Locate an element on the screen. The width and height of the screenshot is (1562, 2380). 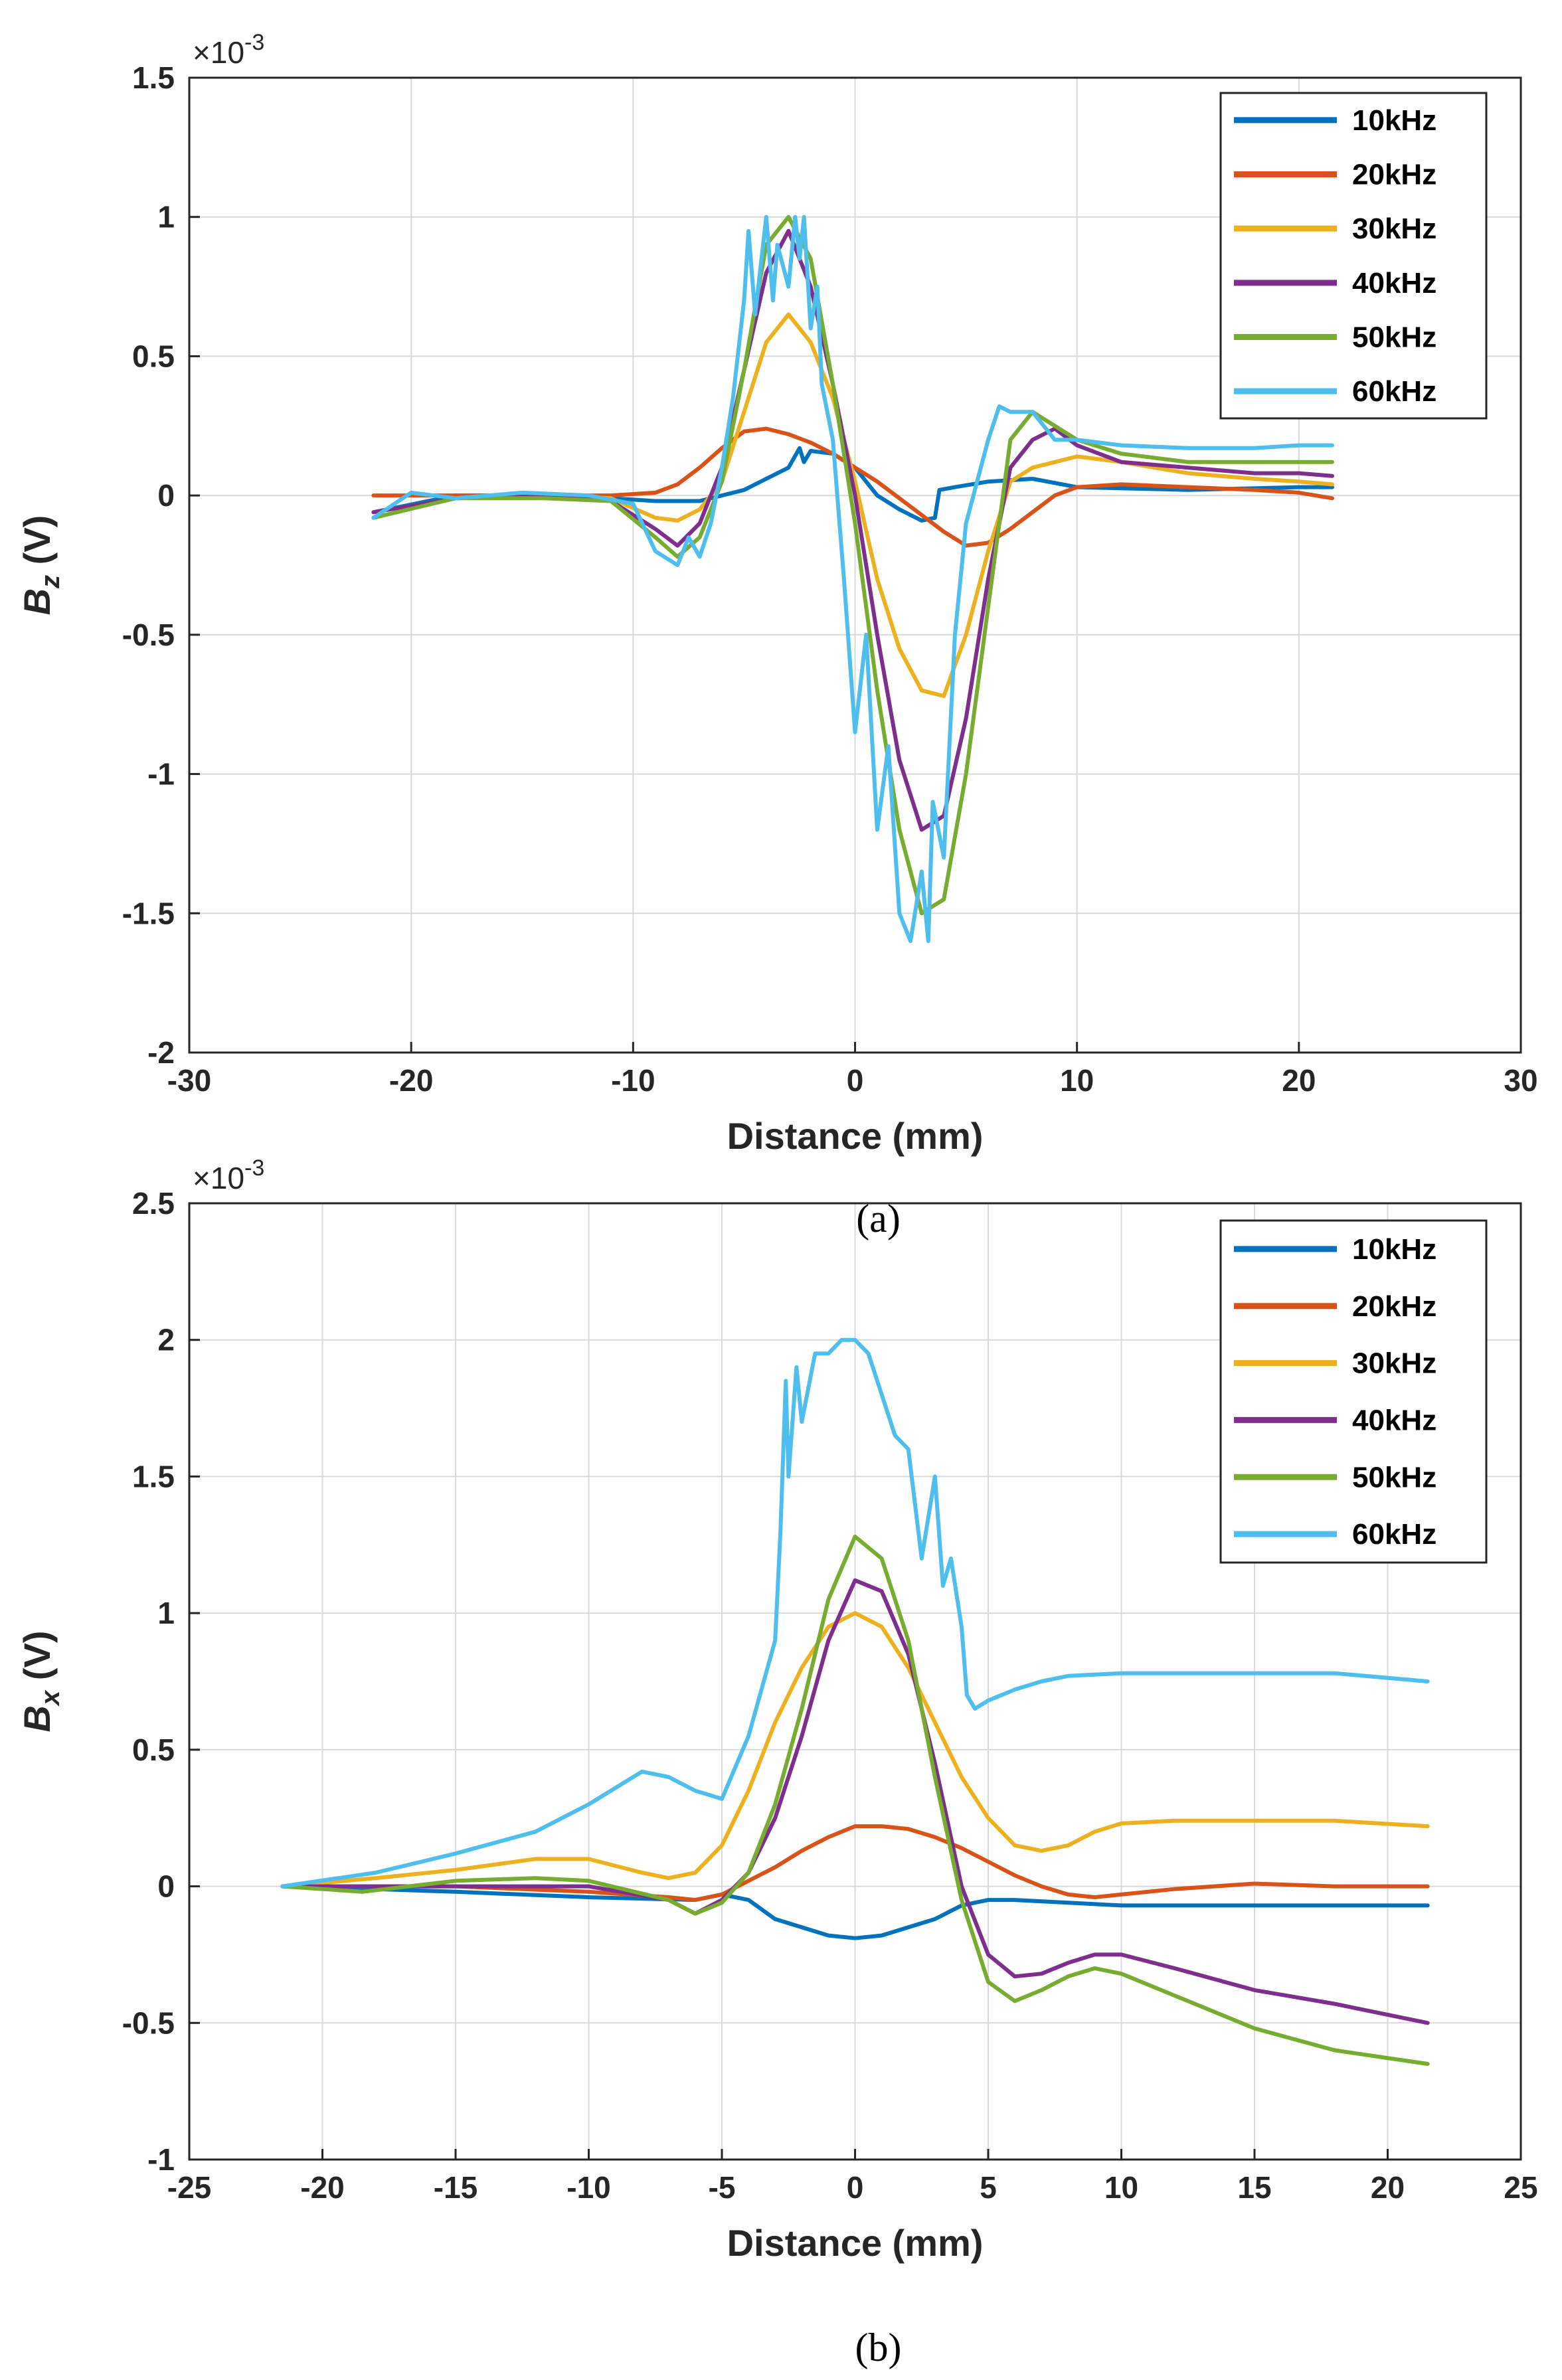
panel-caption: (b) is located at coordinates (878, 2347).